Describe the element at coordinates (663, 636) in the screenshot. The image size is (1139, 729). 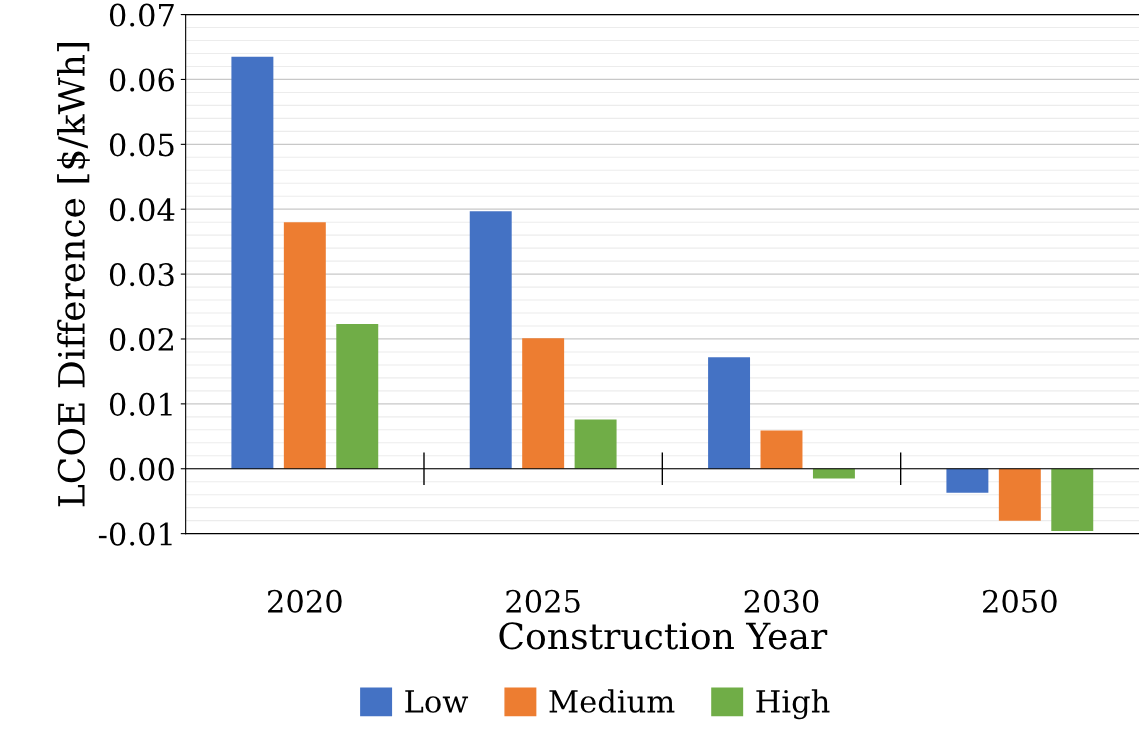
I see `x-axis-title: Construction Year` at that location.